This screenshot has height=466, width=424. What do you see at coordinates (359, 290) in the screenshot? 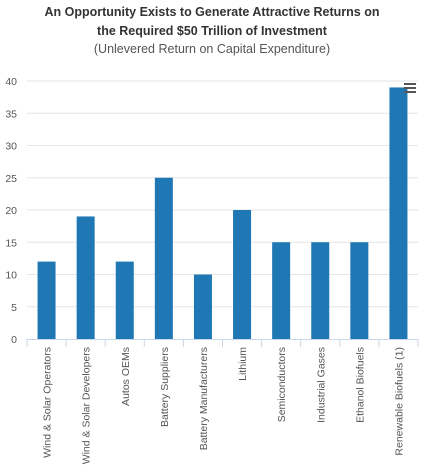
I see `bar-8: Ethanol Biofuels: 15` at bounding box center [359, 290].